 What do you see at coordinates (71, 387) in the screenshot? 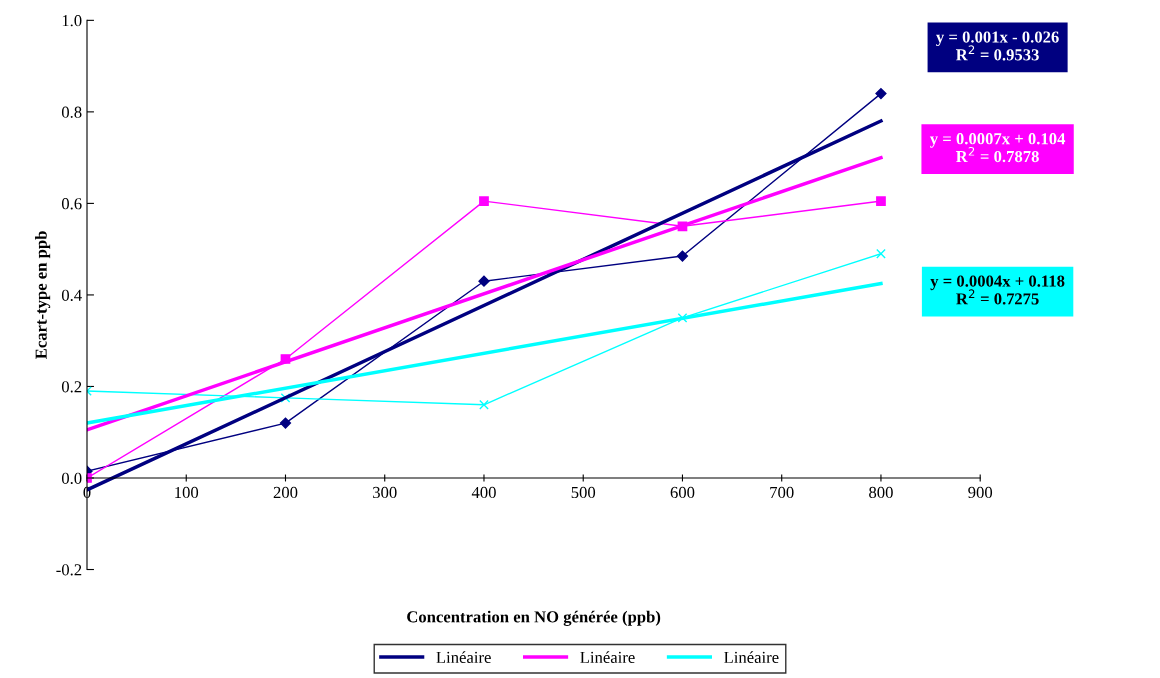
I see `y-tick-label: 0.2` at bounding box center [71, 387].